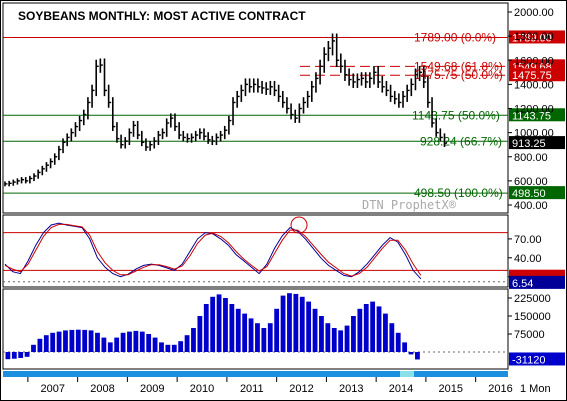 The image size is (567, 401). What do you see at coordinates (534, 37) in the screenshot?
I see `price-tick-label: 1800.00` at bounding box center [534, 37].